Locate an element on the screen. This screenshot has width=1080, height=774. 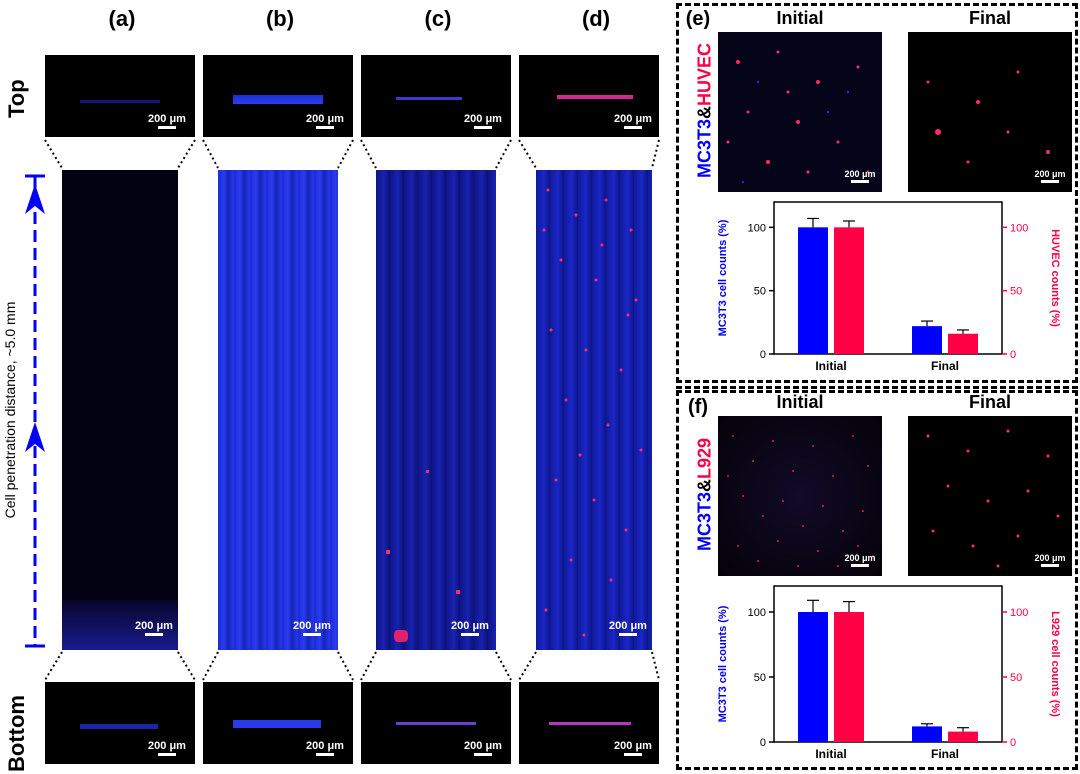
panel-divider is located at coordinates (877, 387).